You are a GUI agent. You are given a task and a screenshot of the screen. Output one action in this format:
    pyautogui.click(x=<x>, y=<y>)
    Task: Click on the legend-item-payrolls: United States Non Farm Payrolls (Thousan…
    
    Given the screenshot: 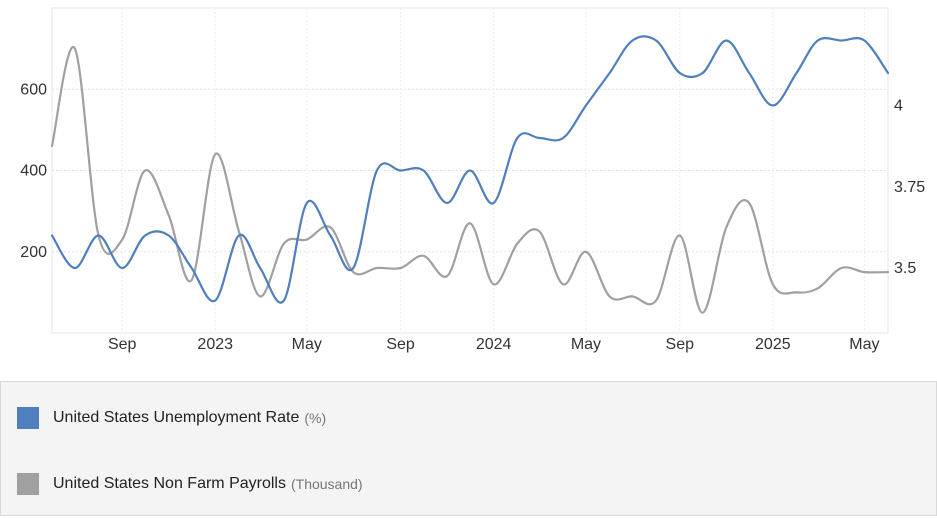 What is the action you would take?
    pyautogui.click(x=190, y=484)
    